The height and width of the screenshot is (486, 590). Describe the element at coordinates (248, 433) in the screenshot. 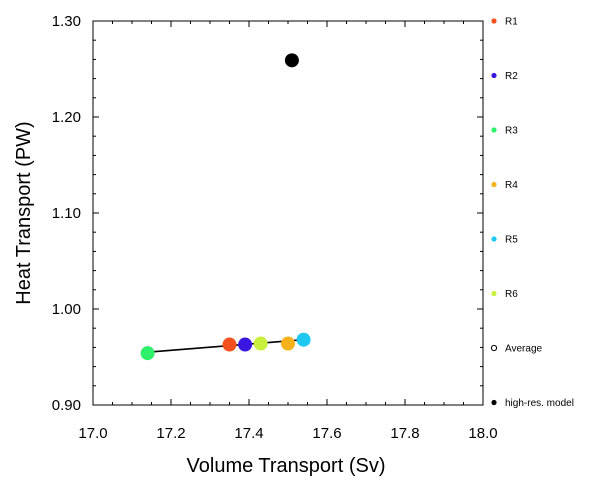

I see `x-tick-label: 17.4` at that location.